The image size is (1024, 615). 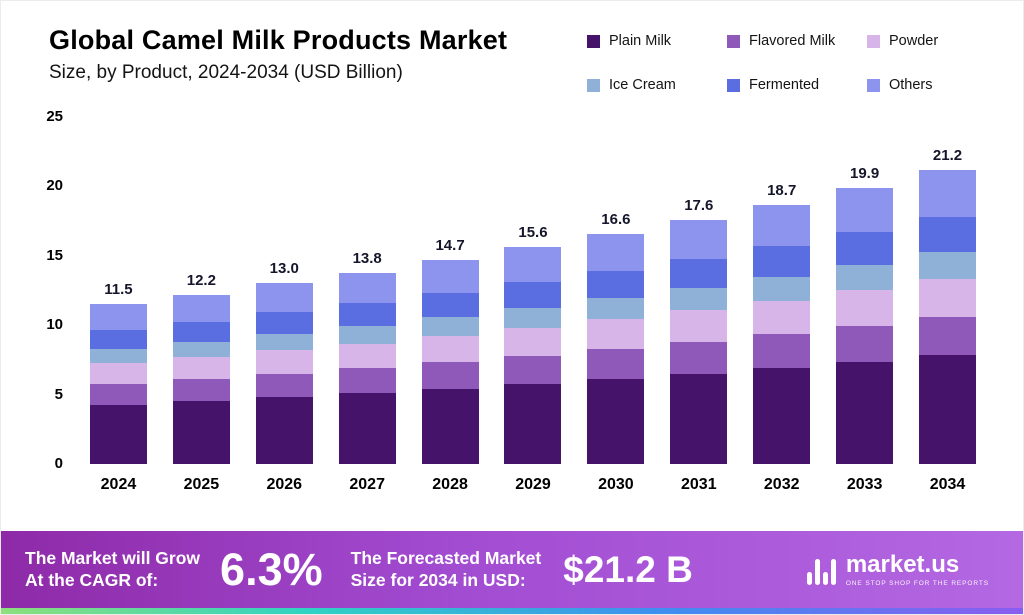 I want to click on x-axis-label: 2034, so click(x=947, y=484).